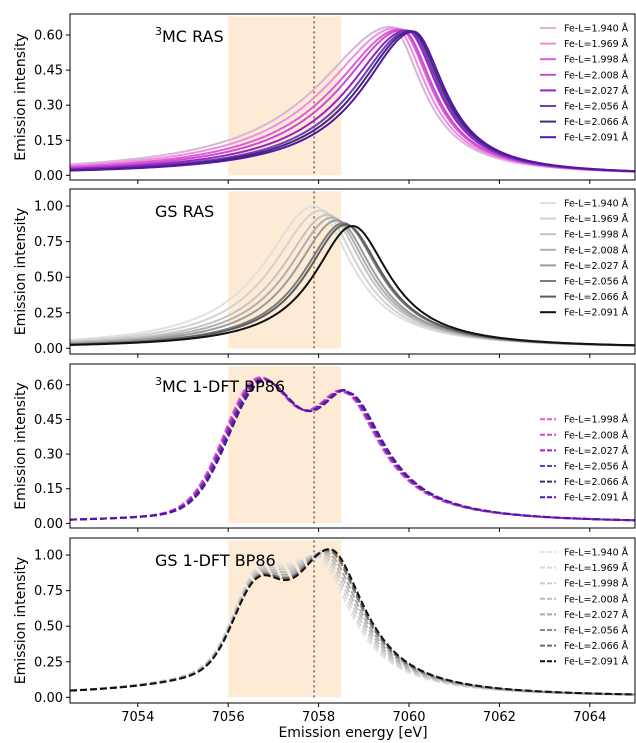 This screenshot has width=636, height=743. What do you see at coordinates (499, 717) in the screenshot?
I see `x-tick-label: 7062` at bounding box center [499, 717].